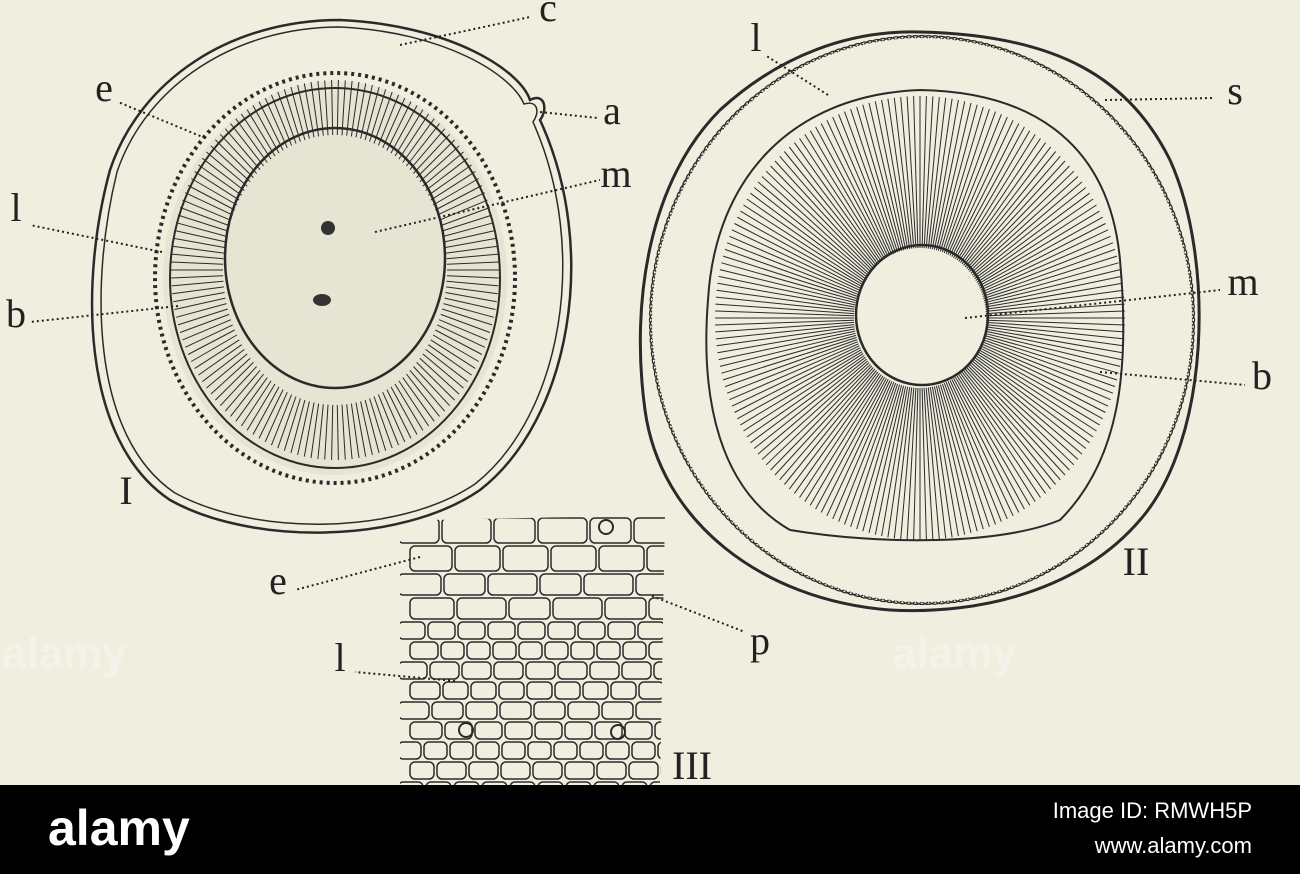 The image size is (1300, 874). Describe the element at coordinates (1173, 845) in the screenshot. I see `url: www.alamy.com` at that location.